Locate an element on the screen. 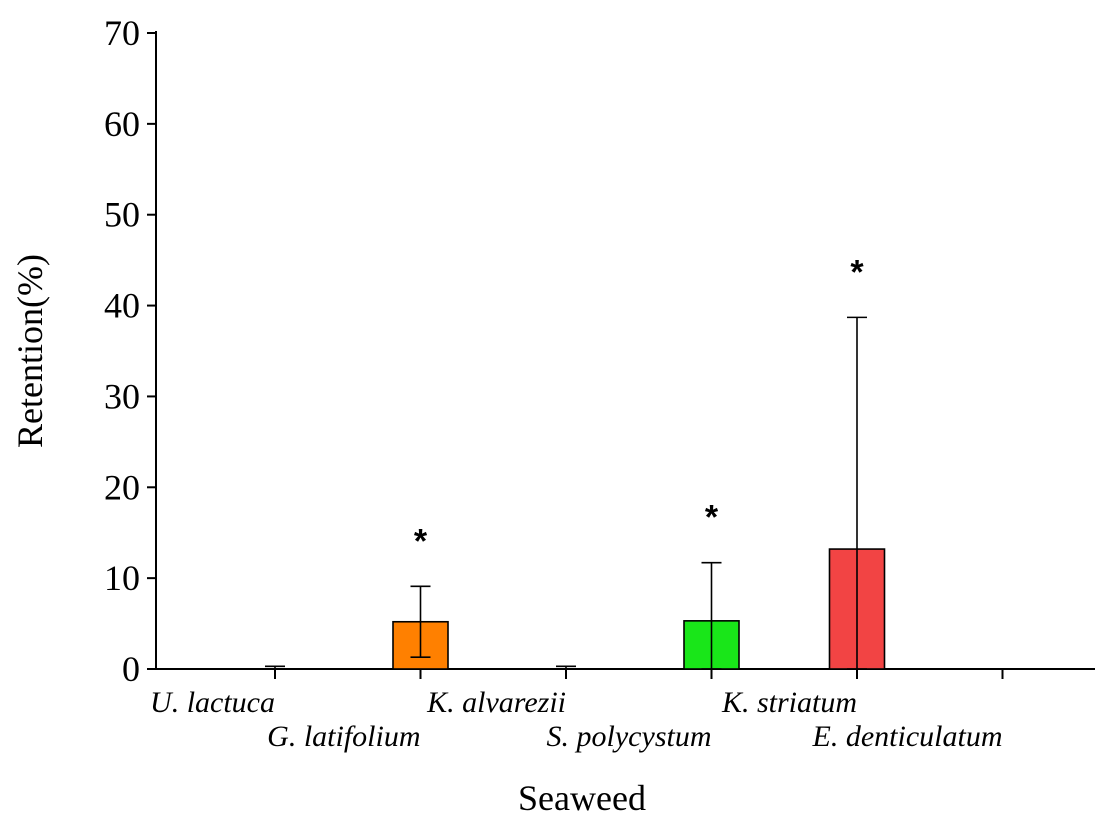 This screenshot has height=816, width=1110. y-tick-label: 10 is located at coordinates (122, 578).